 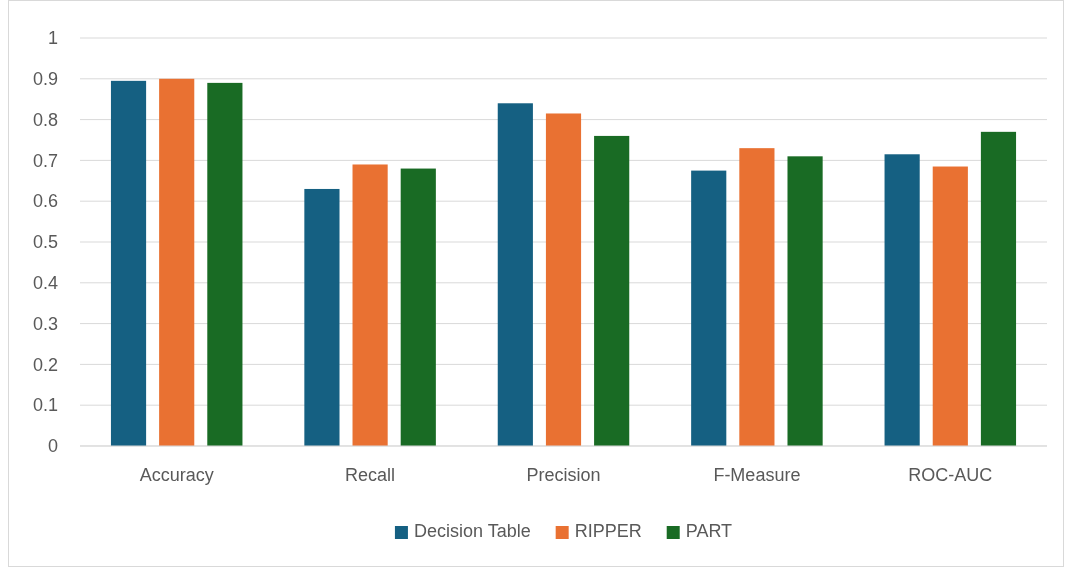 I want to click on y-tick-label: 0.5, so click(x=45, y=242).